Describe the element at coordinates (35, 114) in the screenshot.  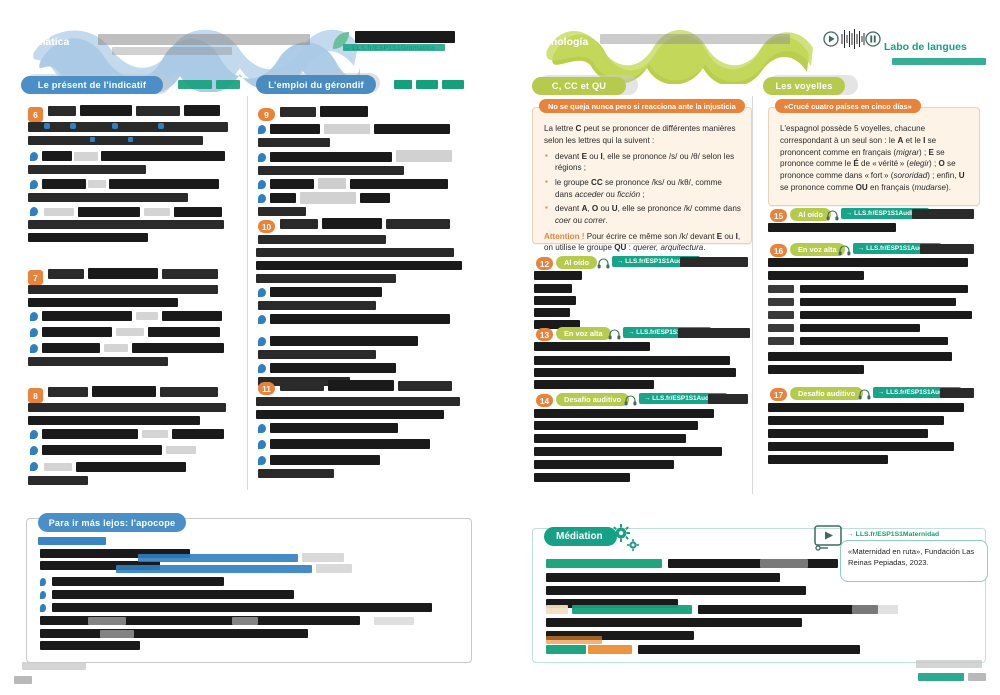
I see `exercise-number: 6` at that location.